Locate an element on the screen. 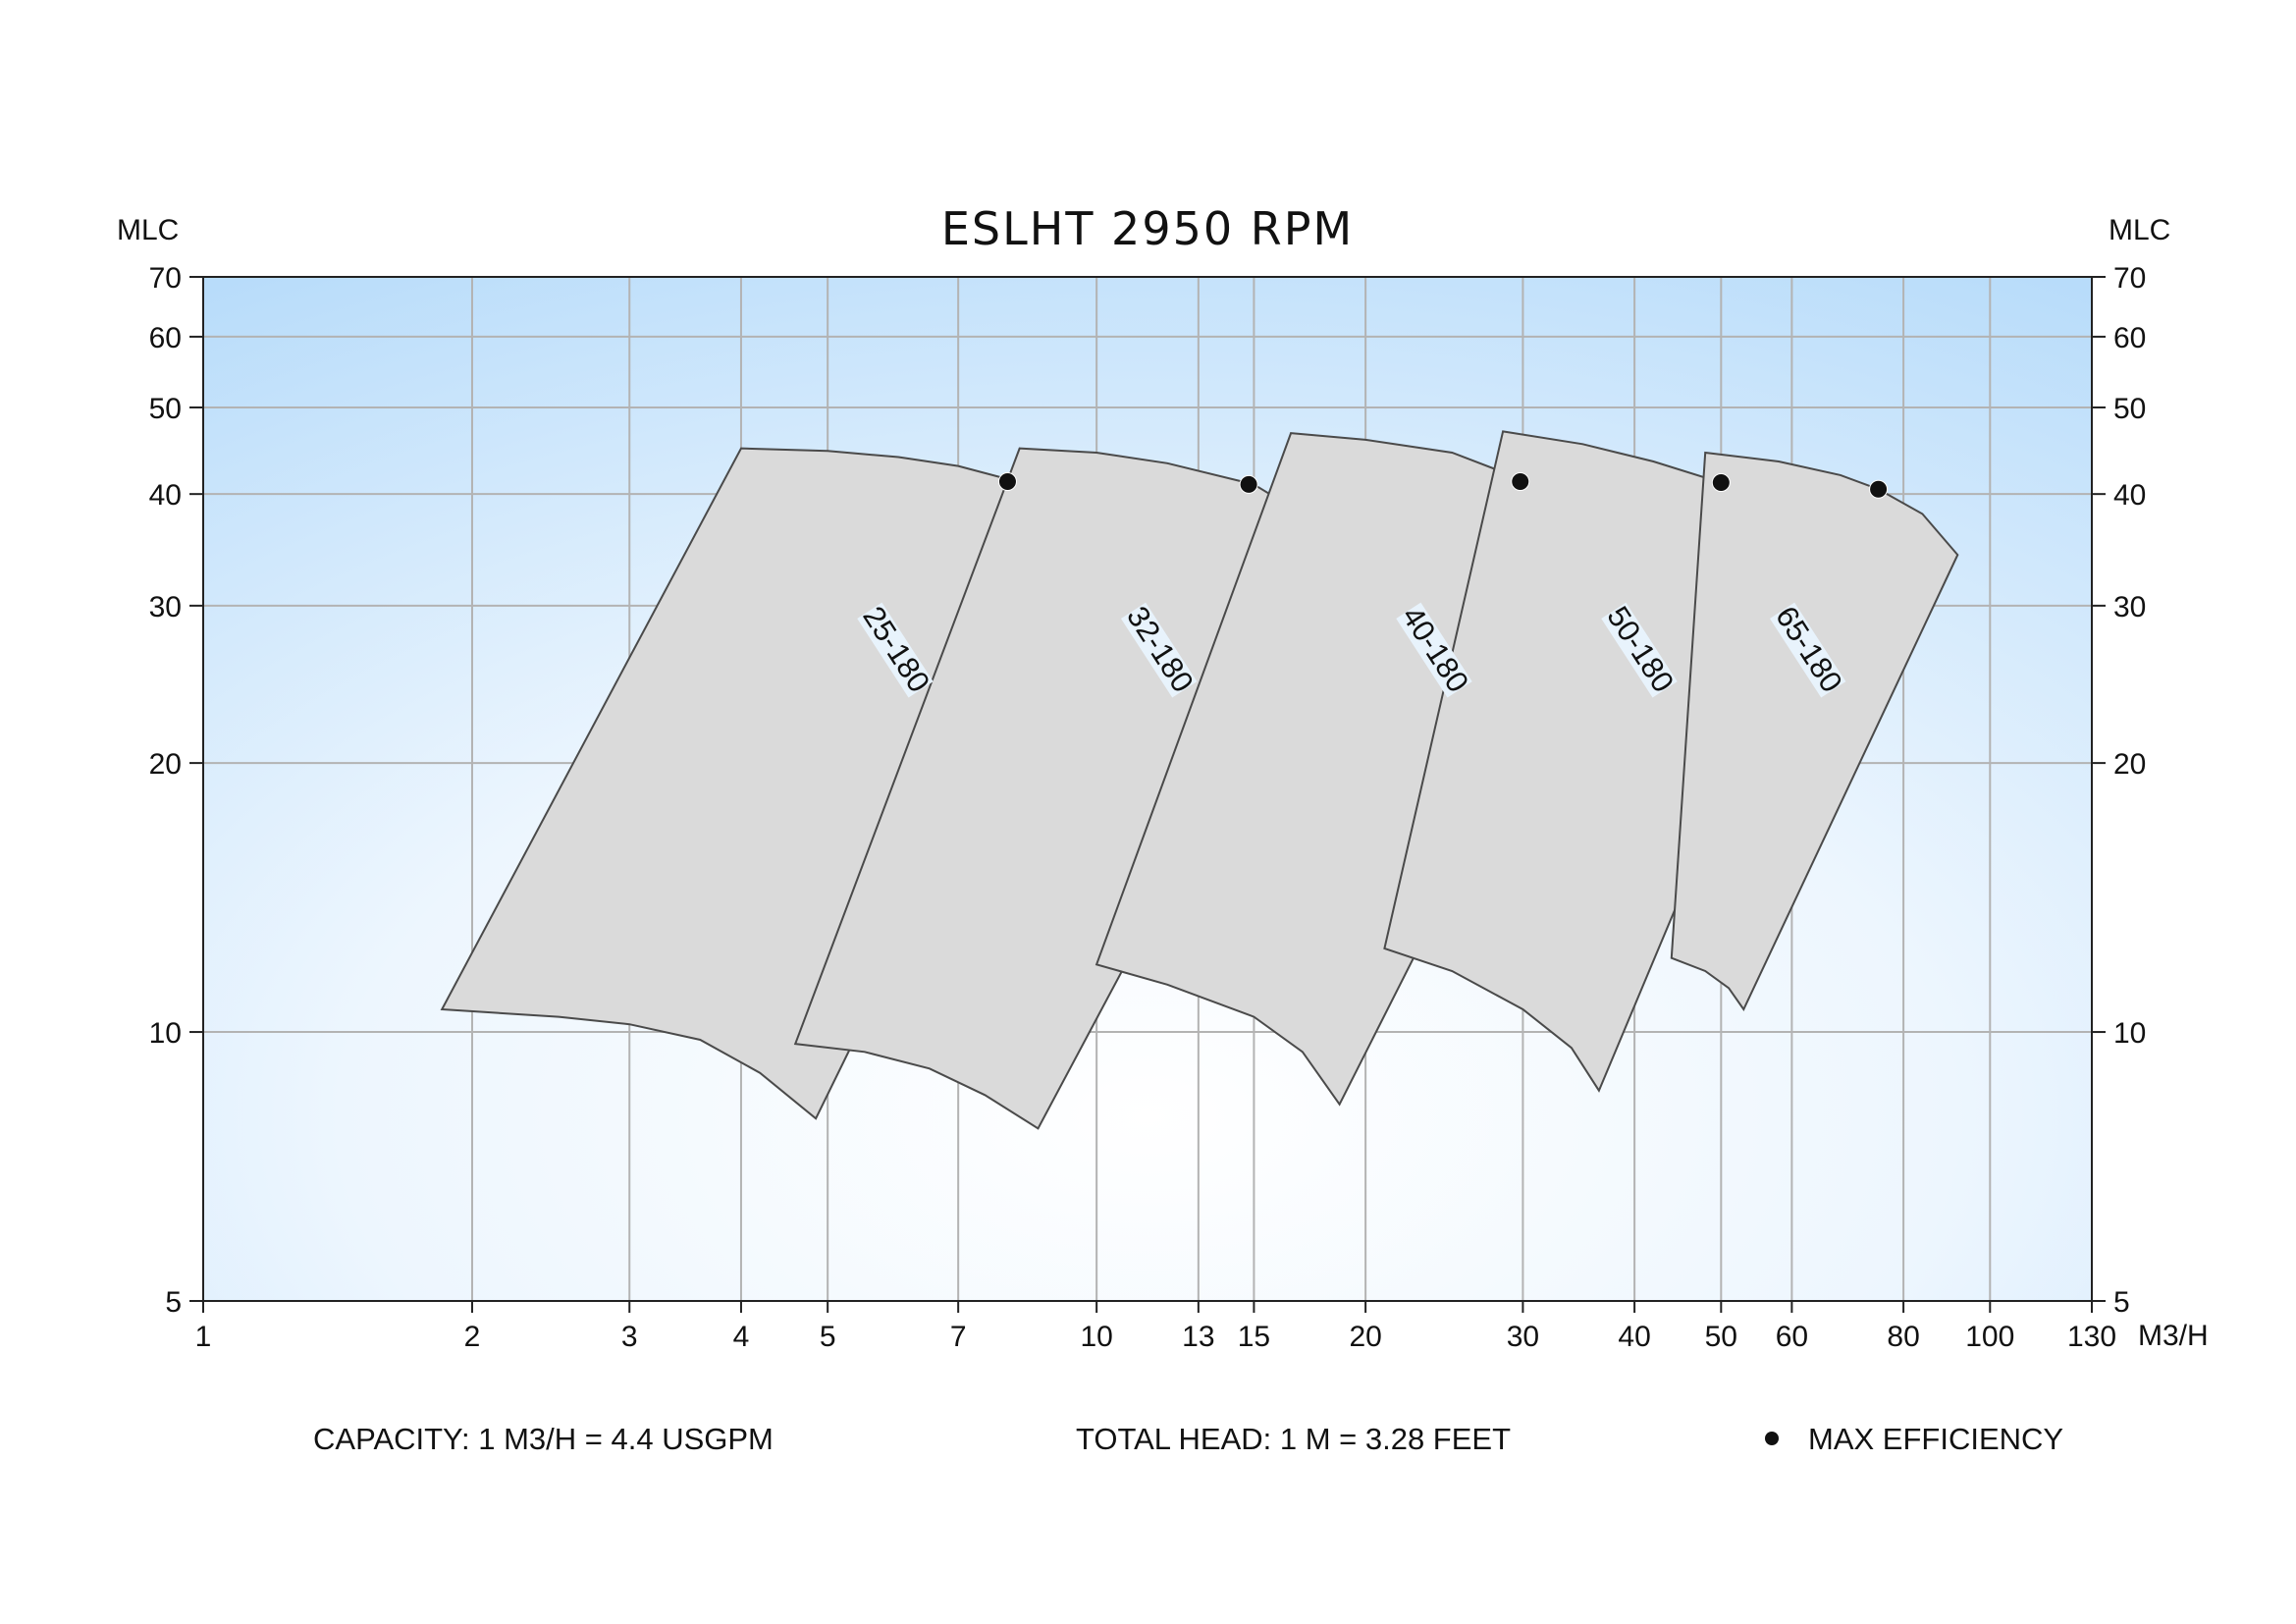  x-tick-label: 30 is located at coordinates (1523, 1337).